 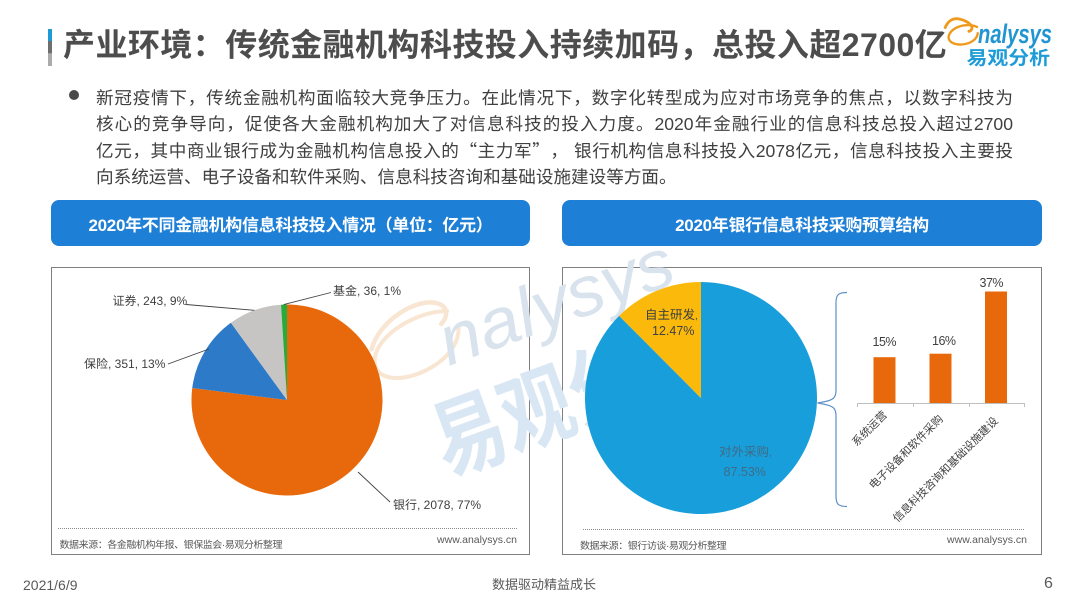 I want to click on svg-text: nalysys, so click(x=1015, y=34).